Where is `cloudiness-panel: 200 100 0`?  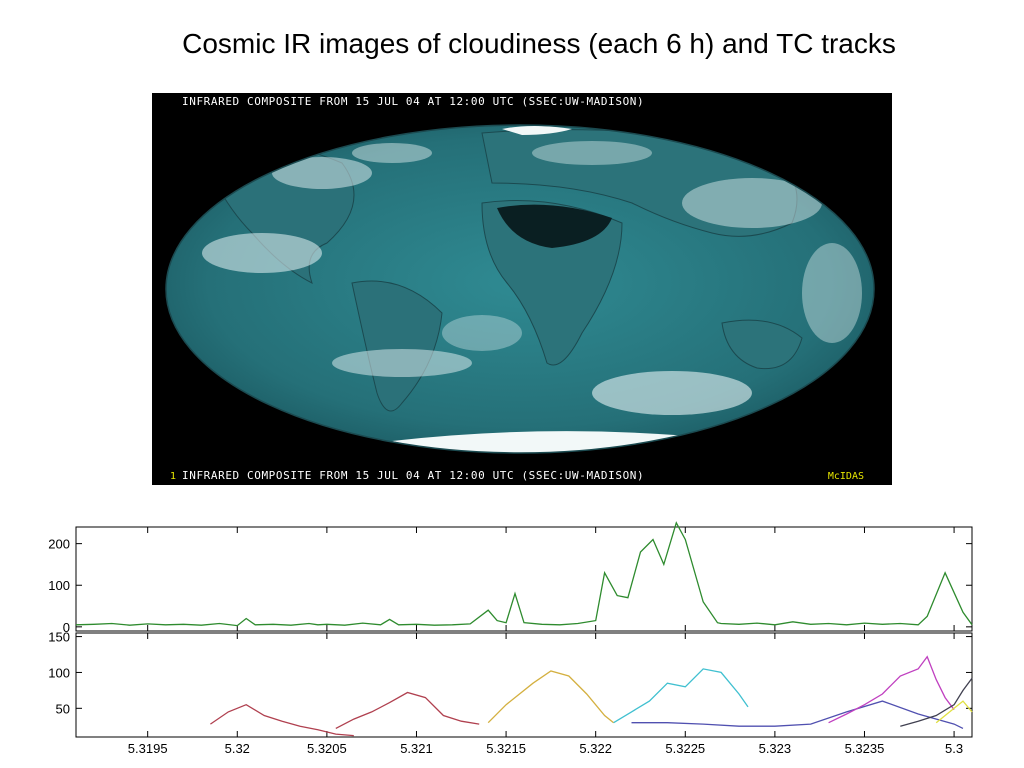 cloudiness-panel: 200 100 0 is located at coordinates (510, 578).